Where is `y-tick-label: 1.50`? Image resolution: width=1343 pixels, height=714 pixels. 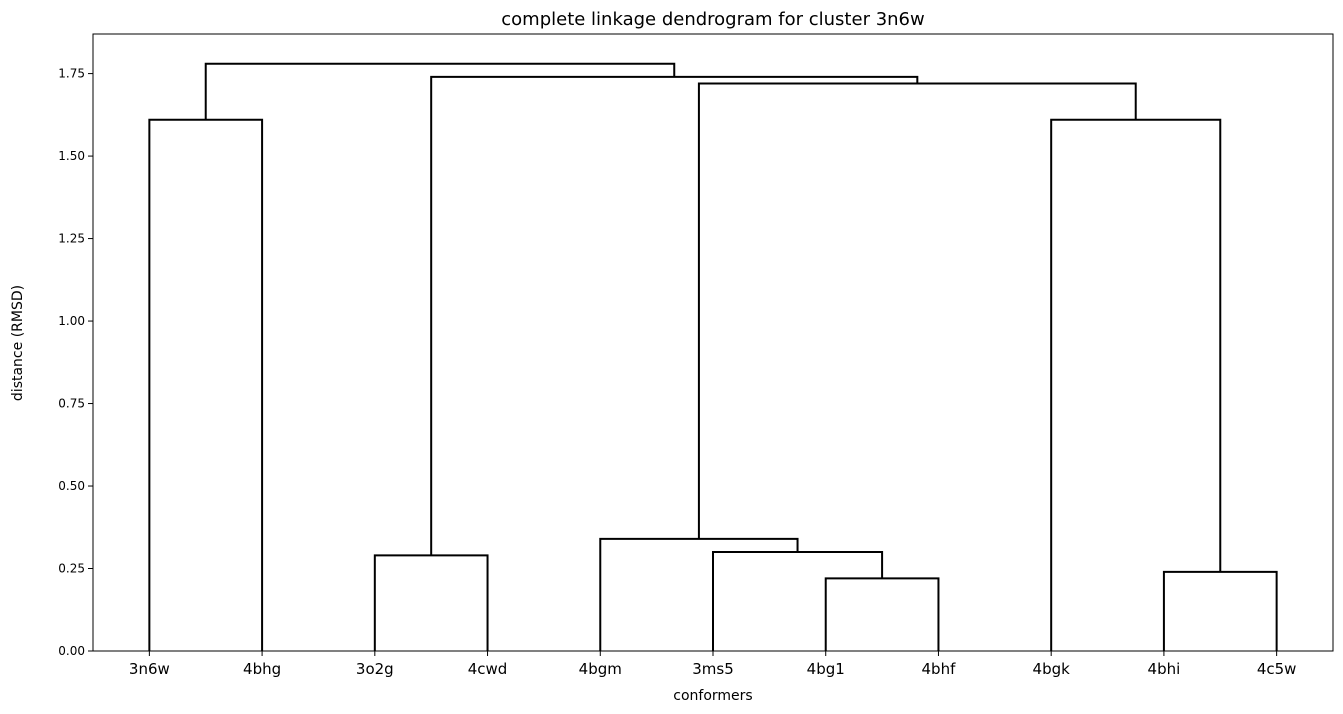 y-tick-label: 1.50 is located at coordinates (71, 156).